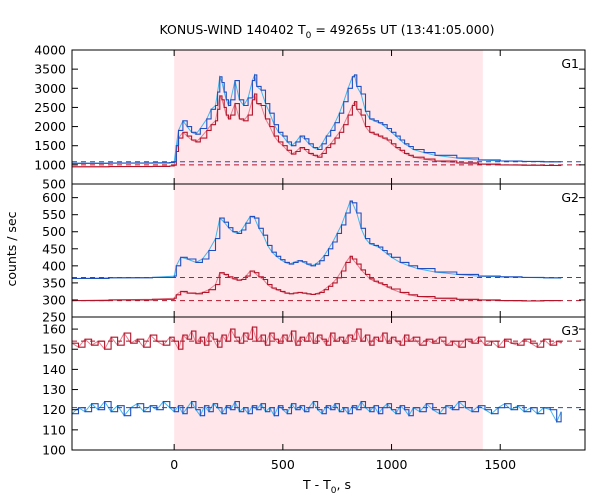 This screenshot has width=600, height=500. I want to click on y-tick-label: 160, so click(54, 329).